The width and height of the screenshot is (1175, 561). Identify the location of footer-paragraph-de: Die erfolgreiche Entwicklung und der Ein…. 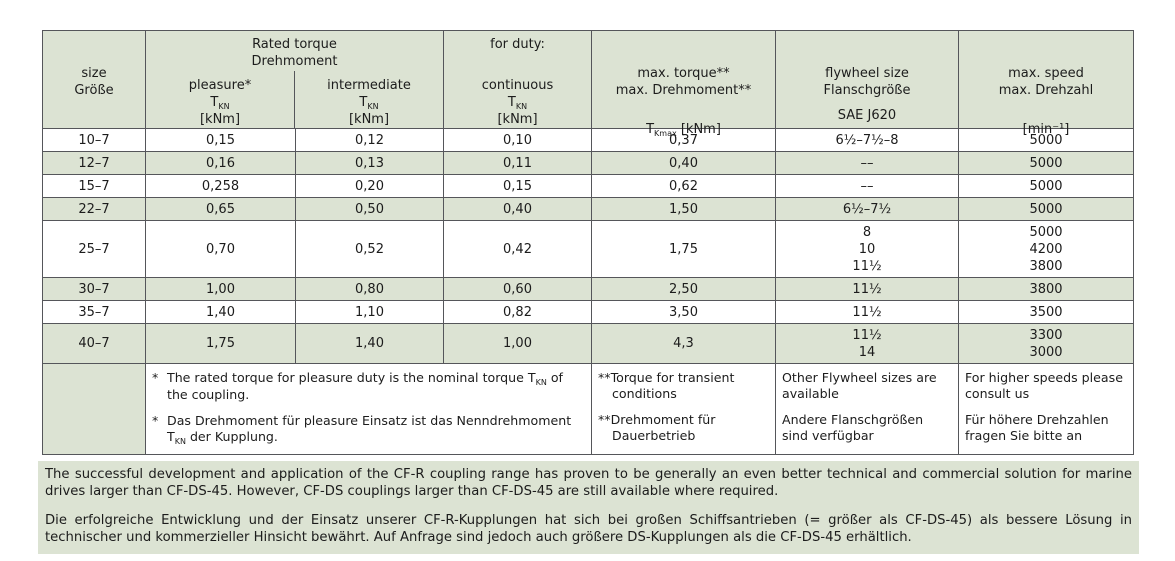
(588, 529).